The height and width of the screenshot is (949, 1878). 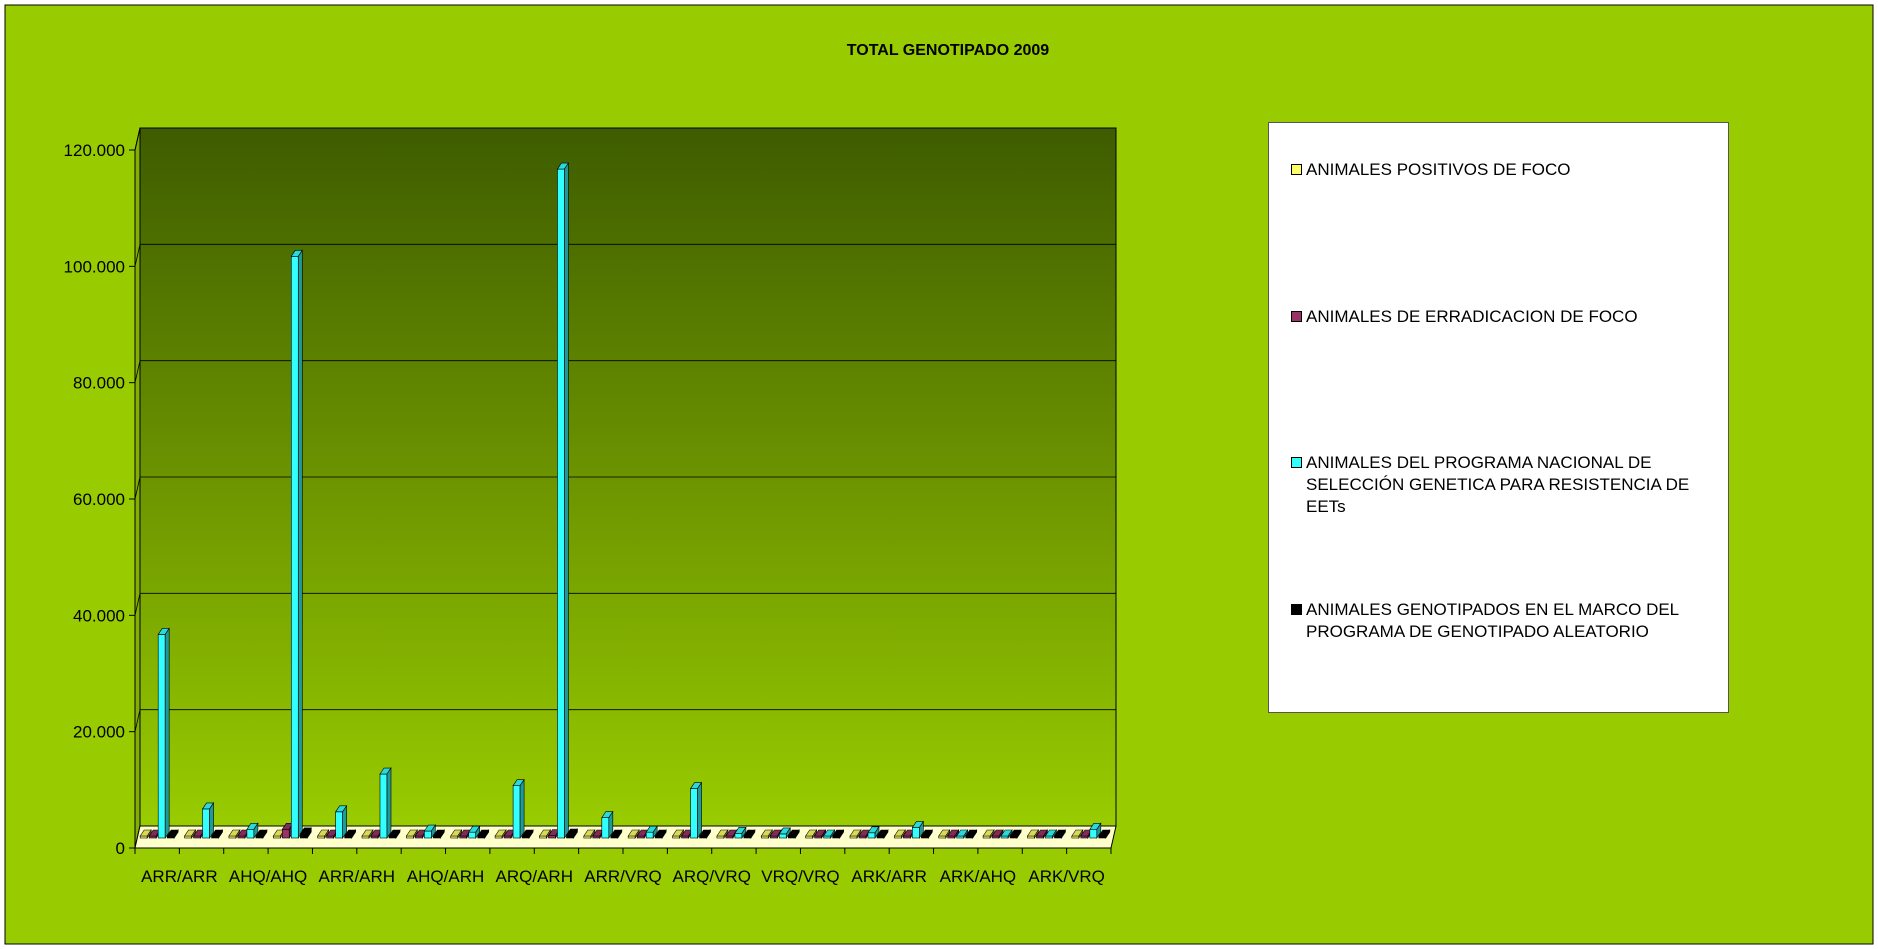 What do you see at coordinates (948, 50) in the screenshot?
I see `chart-title: TOTAL GENOTIPADO 2009` at bounding box center [948, 50].